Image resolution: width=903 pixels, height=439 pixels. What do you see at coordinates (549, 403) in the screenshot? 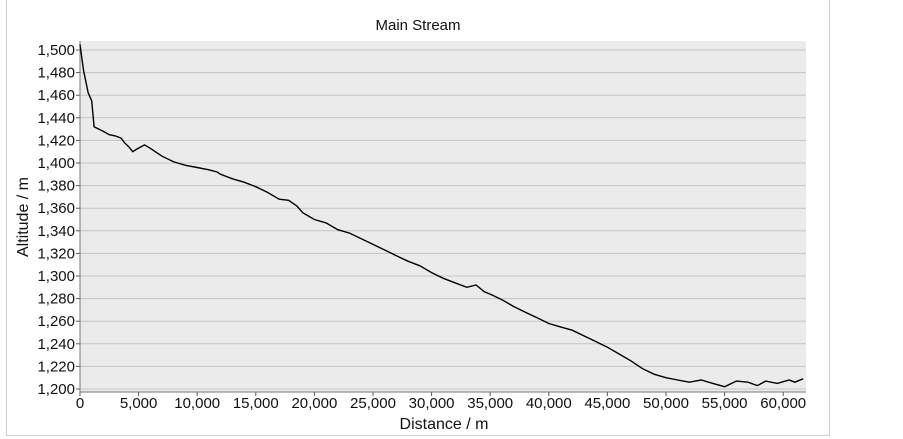
I see `x-tick-label: 40,000` at bounding box center [549, 403].